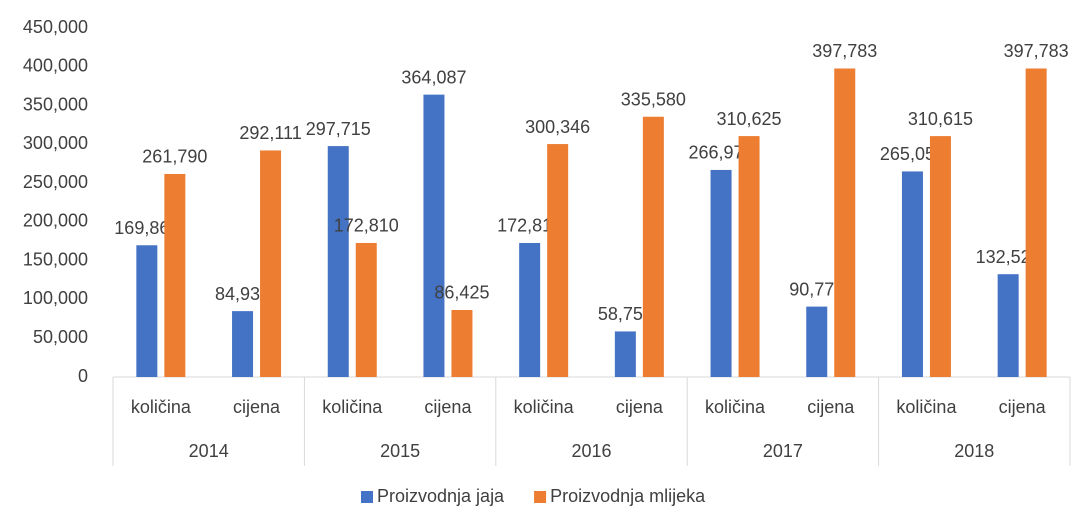  Describe the element at coordinates (209, 451) in the screenshot. I see `group-label: 2014` at that location.